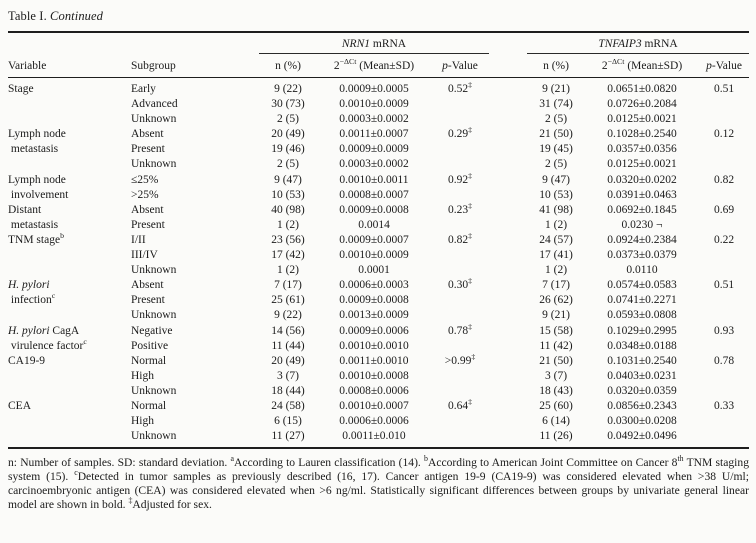 The height and width of the screenshot is (543, 756). What do you see at coordinates (460, 360) in the screenshot?
I see `cell-nrn1-pvalue: >0.99‡` at bounding box center [460, 360].